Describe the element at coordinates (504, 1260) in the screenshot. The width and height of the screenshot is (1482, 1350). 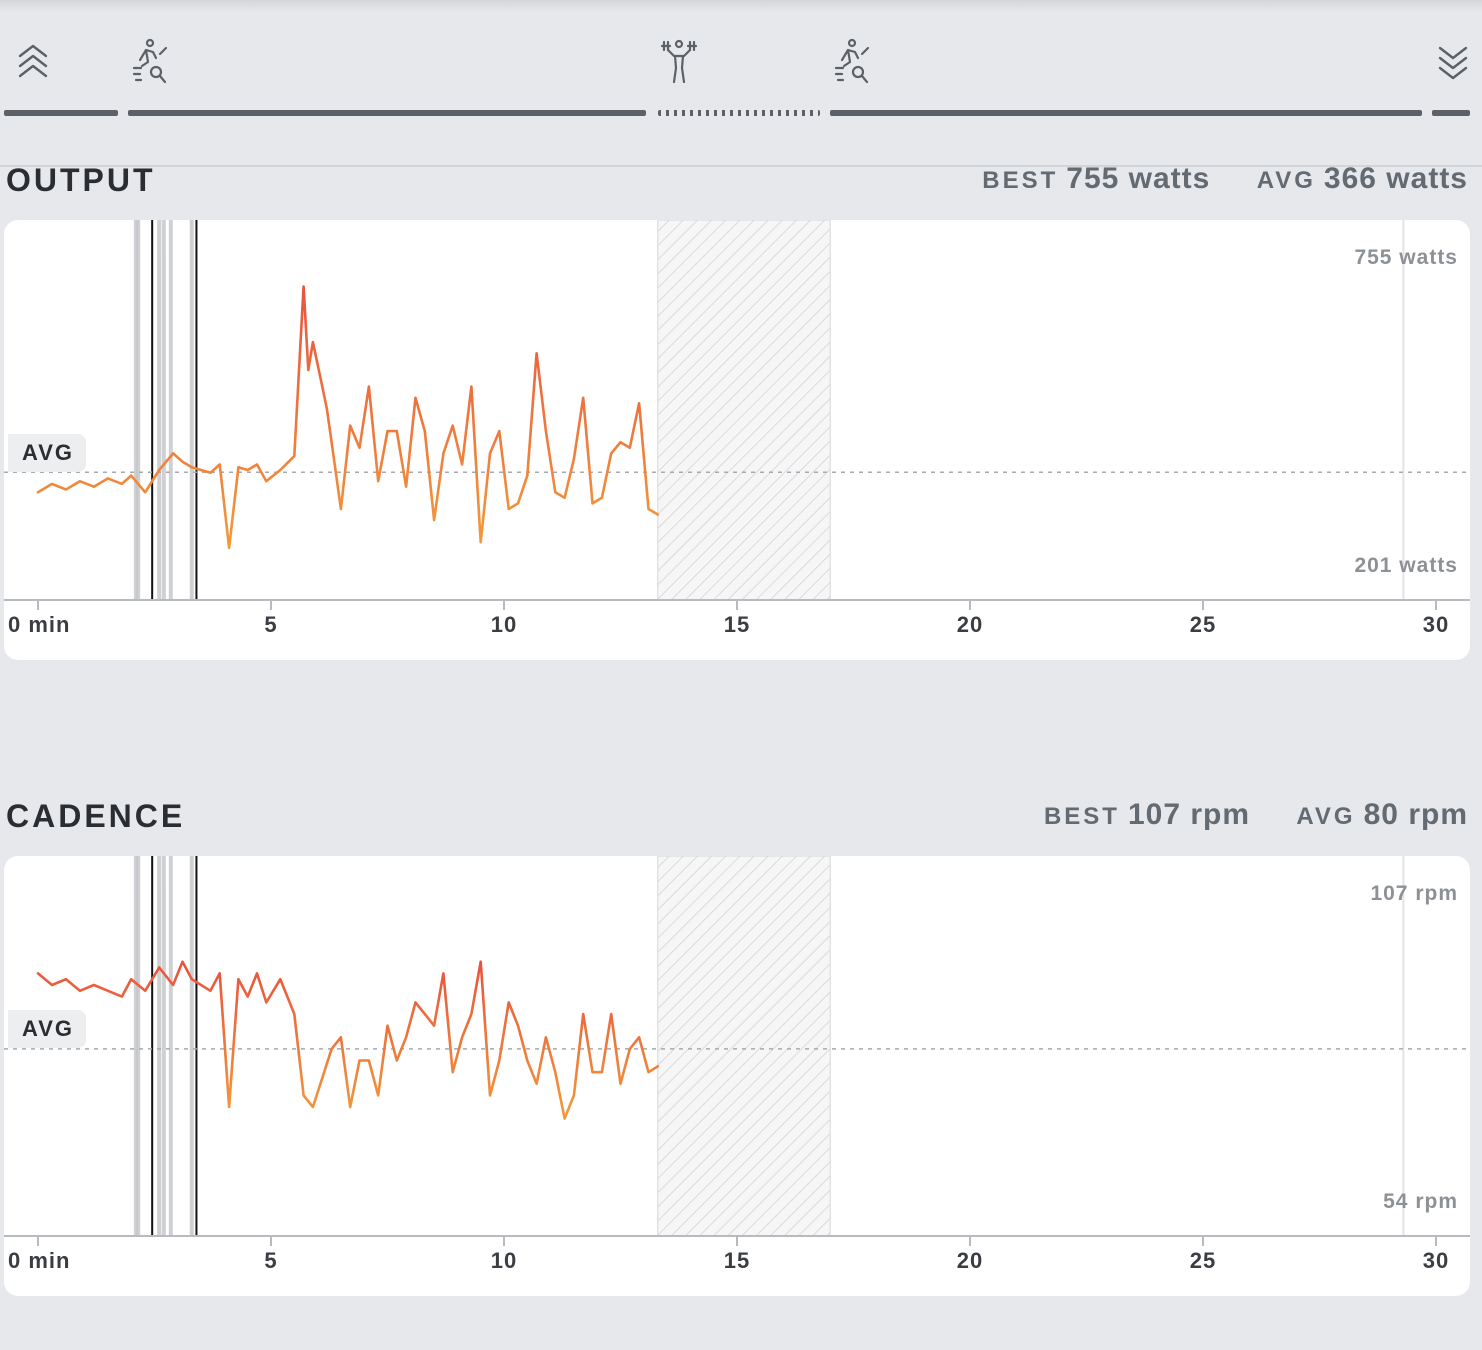
I see `cadence-tick-label: 10` at that location.